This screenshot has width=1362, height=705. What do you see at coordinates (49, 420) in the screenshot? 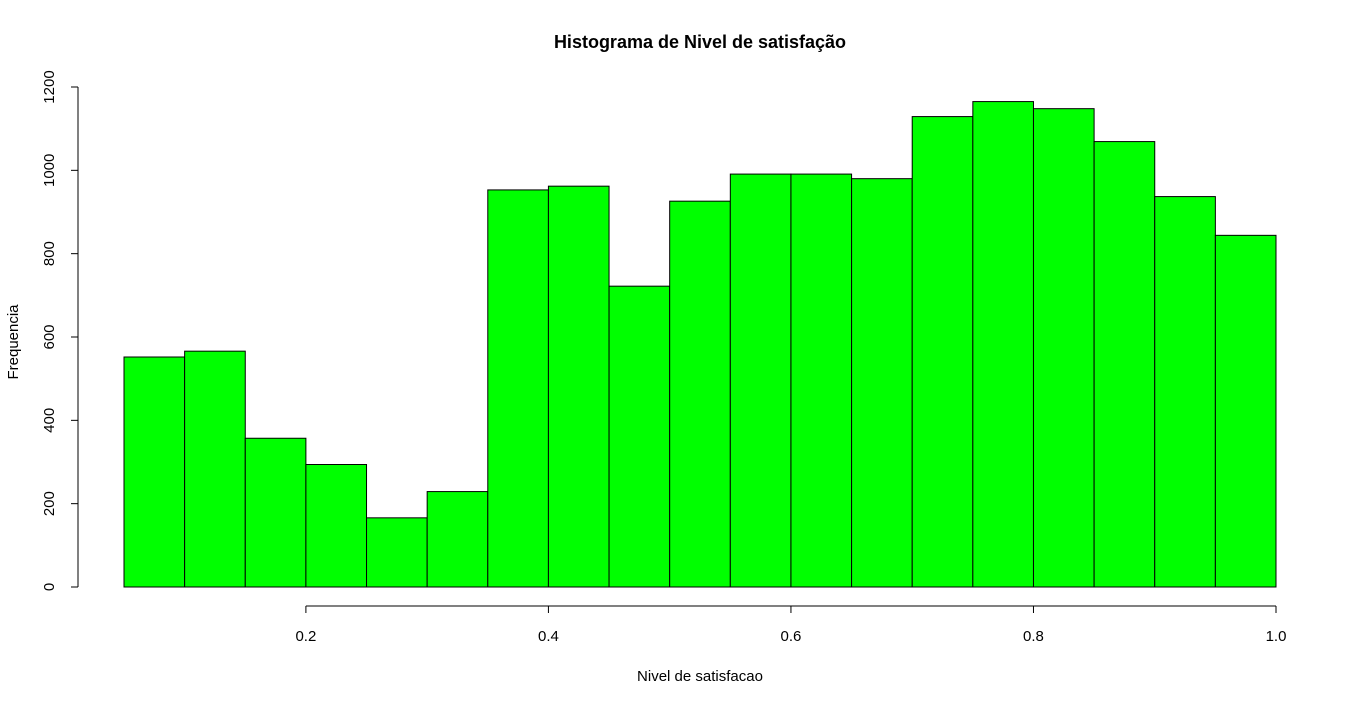
I see `y-tick-label: 400` at bounding box center [49, 420].